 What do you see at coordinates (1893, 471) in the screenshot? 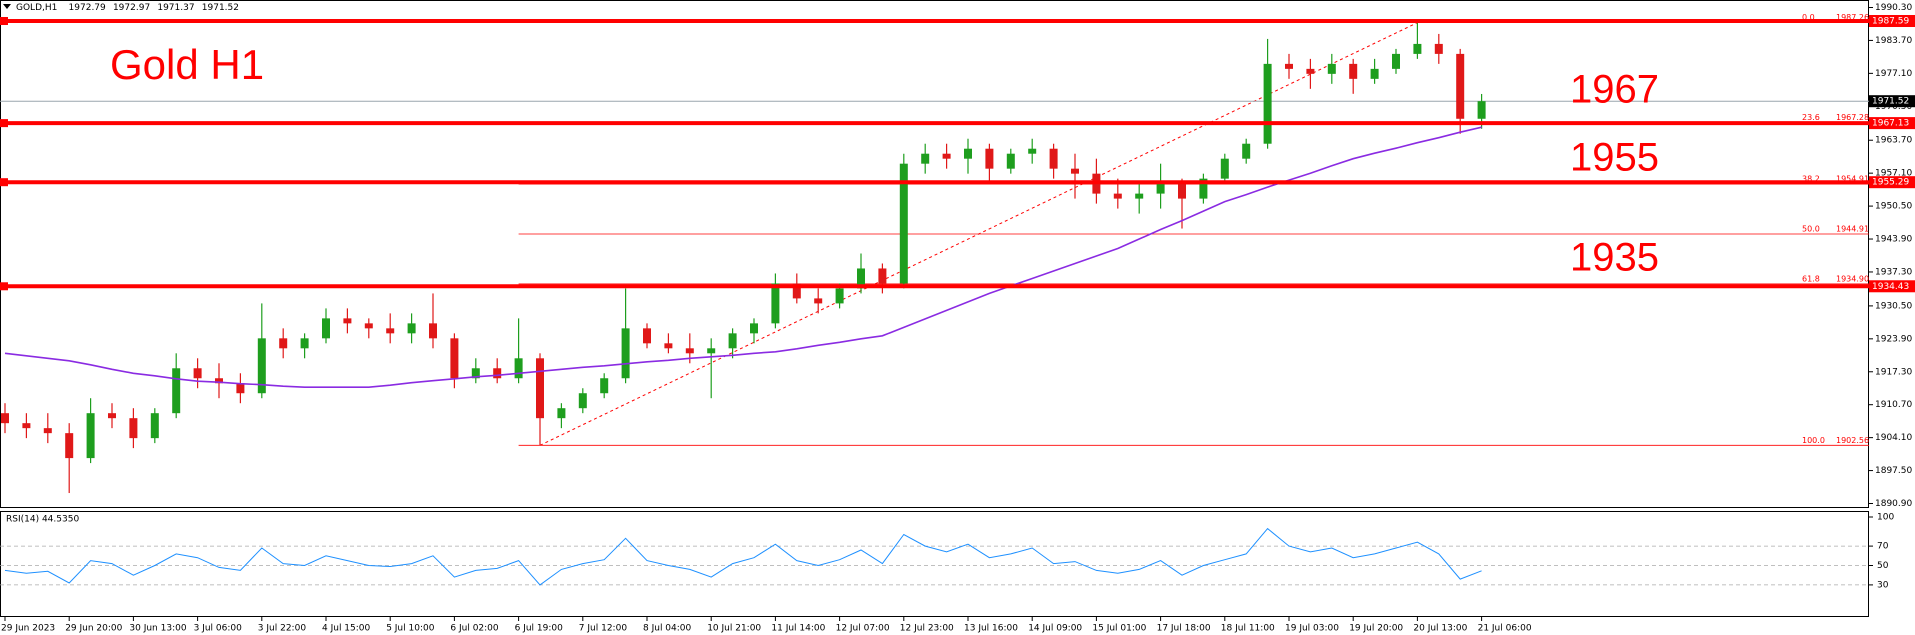
I see `y-tick-label: 1897.50` at bounding box center [1893, 471].